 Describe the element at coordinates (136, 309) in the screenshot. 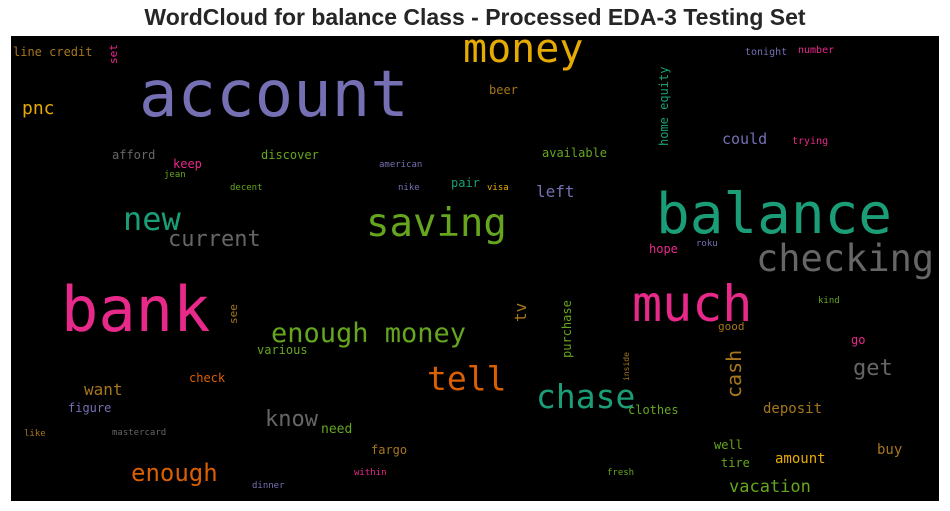

I see `word-bank: bank` at that location.